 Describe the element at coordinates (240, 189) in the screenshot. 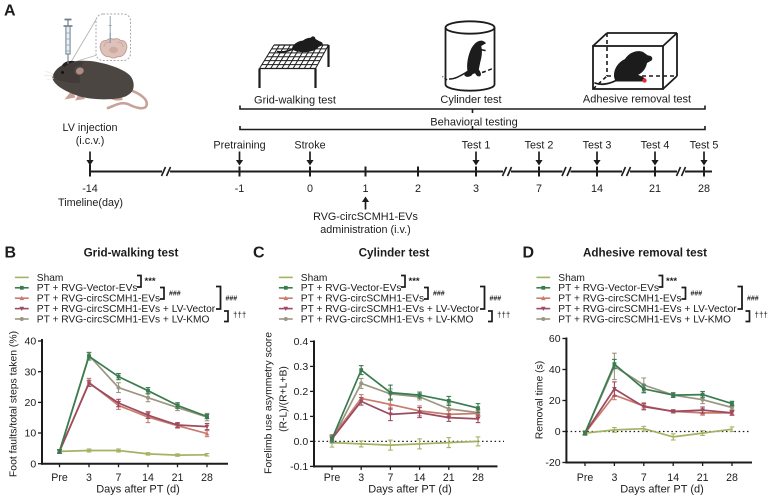

I see `svg-text: -1` at that location.